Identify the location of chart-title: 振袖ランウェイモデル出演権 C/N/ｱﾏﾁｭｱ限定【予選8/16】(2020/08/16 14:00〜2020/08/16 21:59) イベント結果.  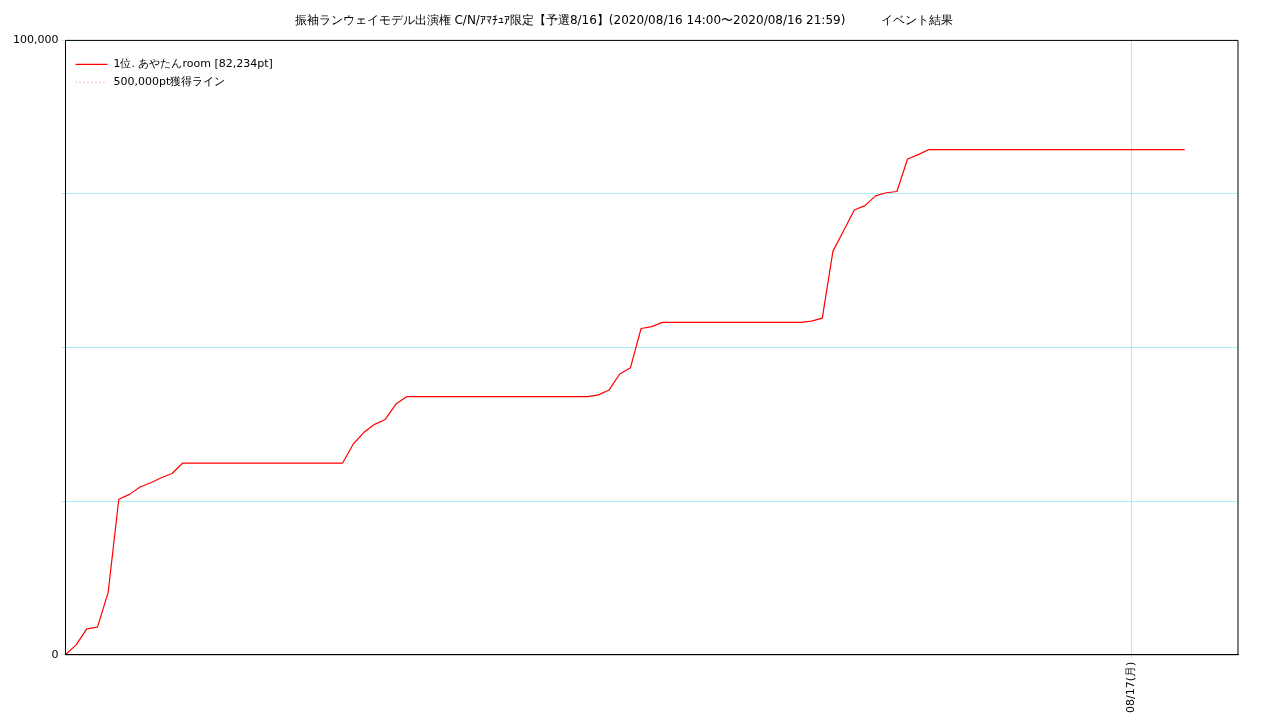
(624, 20).